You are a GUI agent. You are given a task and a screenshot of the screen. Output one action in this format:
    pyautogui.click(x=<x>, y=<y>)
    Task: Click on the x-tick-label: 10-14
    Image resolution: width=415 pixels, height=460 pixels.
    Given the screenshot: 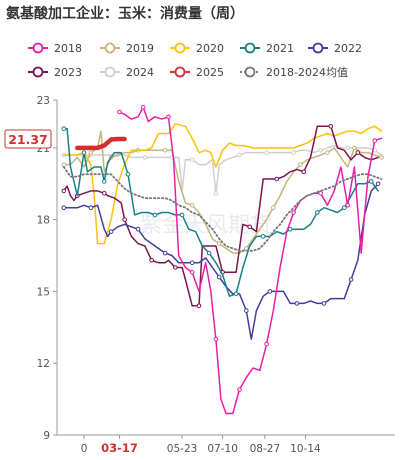 What is the action you would take?
    pyautogui.click(x=305, y=449)
    